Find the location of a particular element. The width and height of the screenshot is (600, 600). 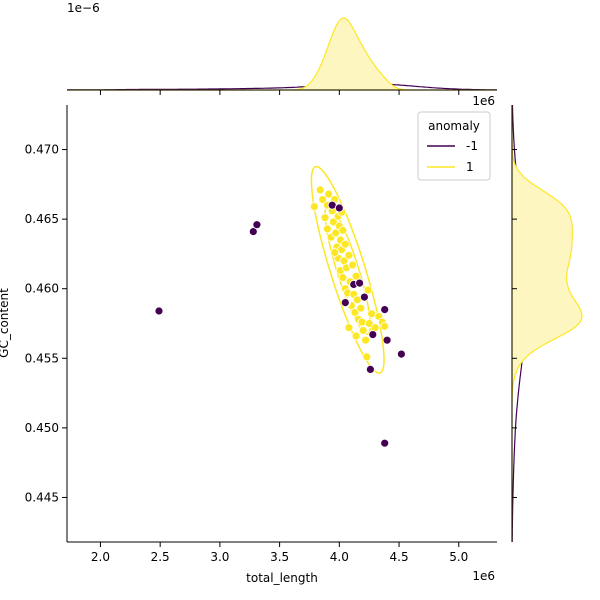

y-axis-label: GC_content is located at coordinates (5, 323).